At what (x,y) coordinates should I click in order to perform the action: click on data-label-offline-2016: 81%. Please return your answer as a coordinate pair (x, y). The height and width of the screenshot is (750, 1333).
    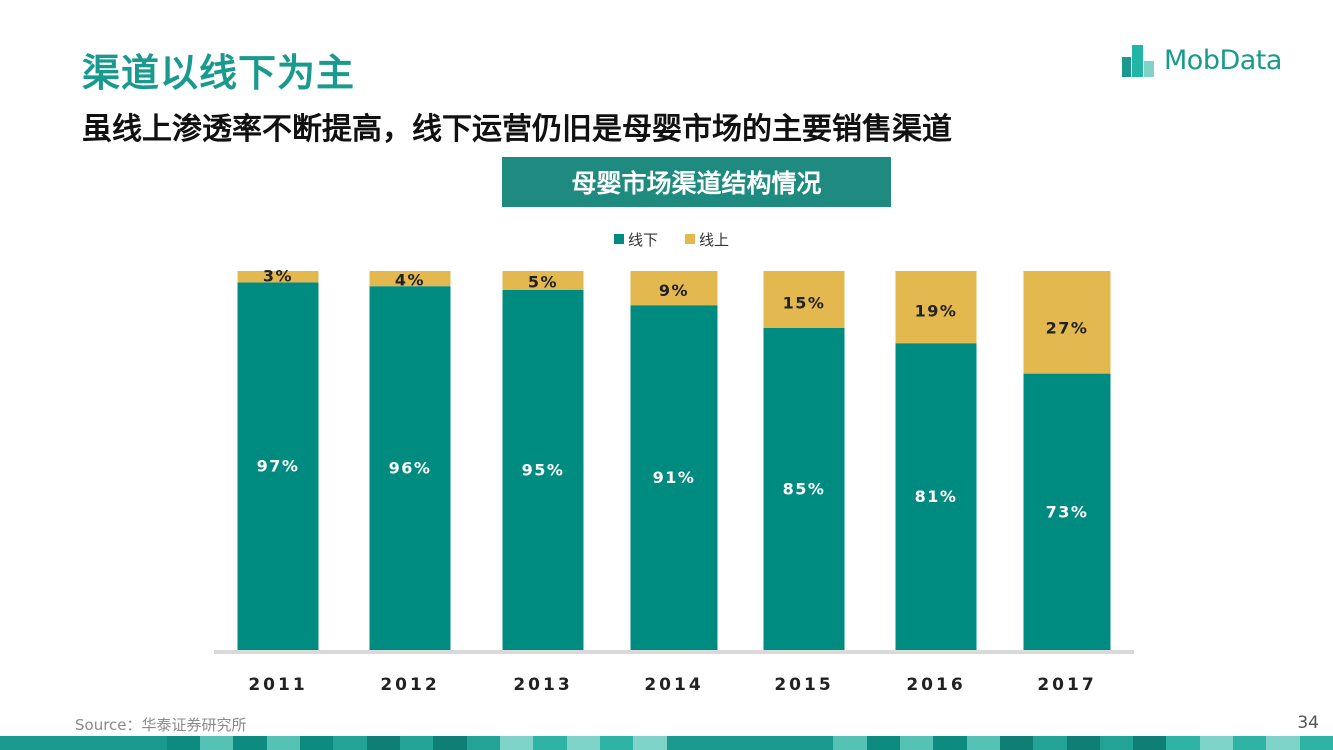
    Looking at the image, I should click on (936, 496).